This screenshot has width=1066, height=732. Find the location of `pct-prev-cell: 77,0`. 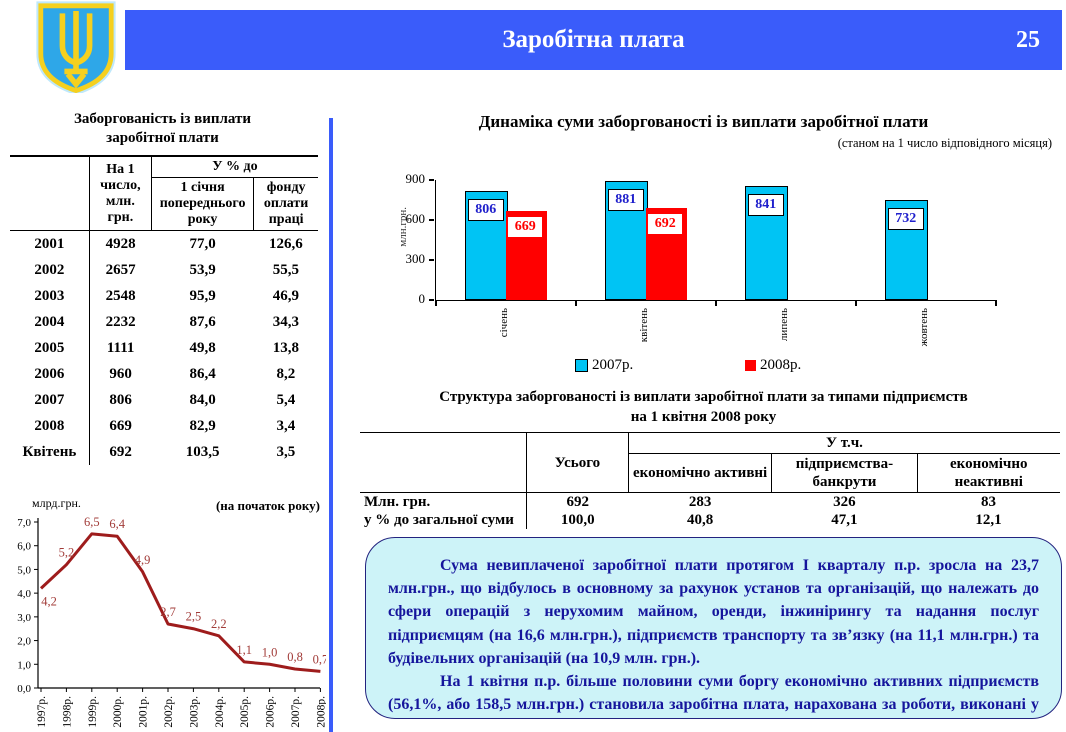

pct-prev-cell: 77,0 is located at coordinates (202, 243).